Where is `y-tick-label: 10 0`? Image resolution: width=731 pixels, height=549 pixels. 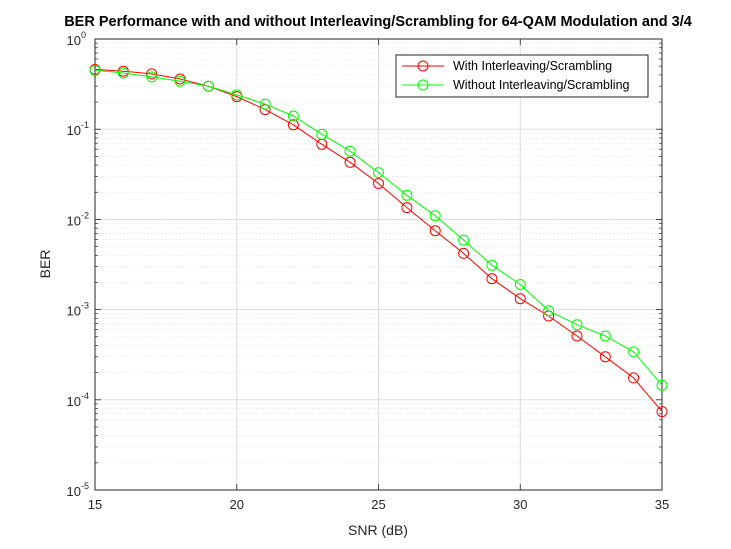 y-tick-label: 10 0 is located at coordinates (76, 39).